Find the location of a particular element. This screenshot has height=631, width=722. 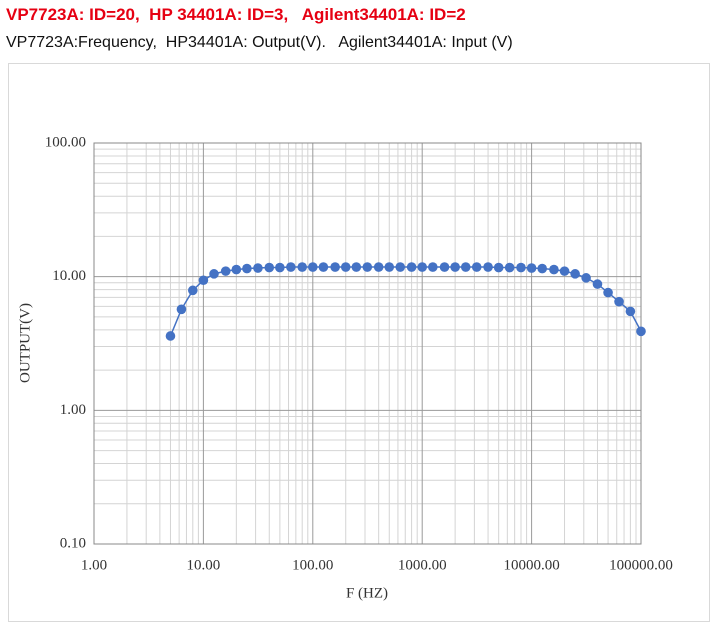

y-tick-label: 0.10 is located at coordinates (73, 543).